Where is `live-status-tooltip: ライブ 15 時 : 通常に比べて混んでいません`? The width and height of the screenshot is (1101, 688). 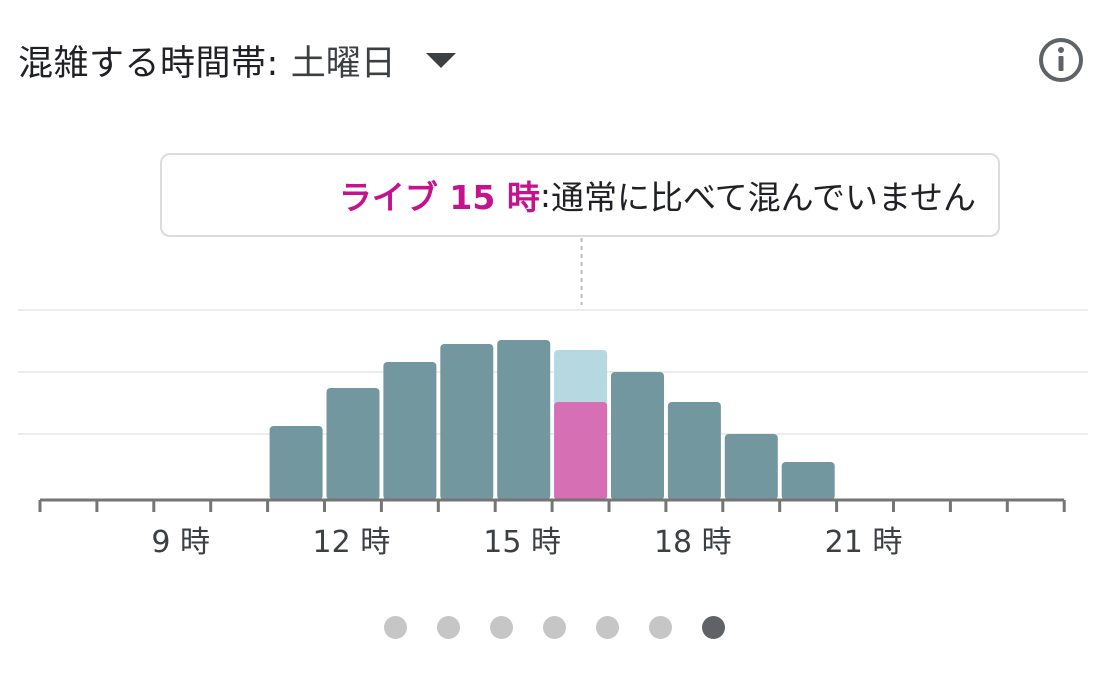
live-status-tooltip: ライブ 15 時 : 通常に比べて混んでいません is located at coordinates (580, 195).